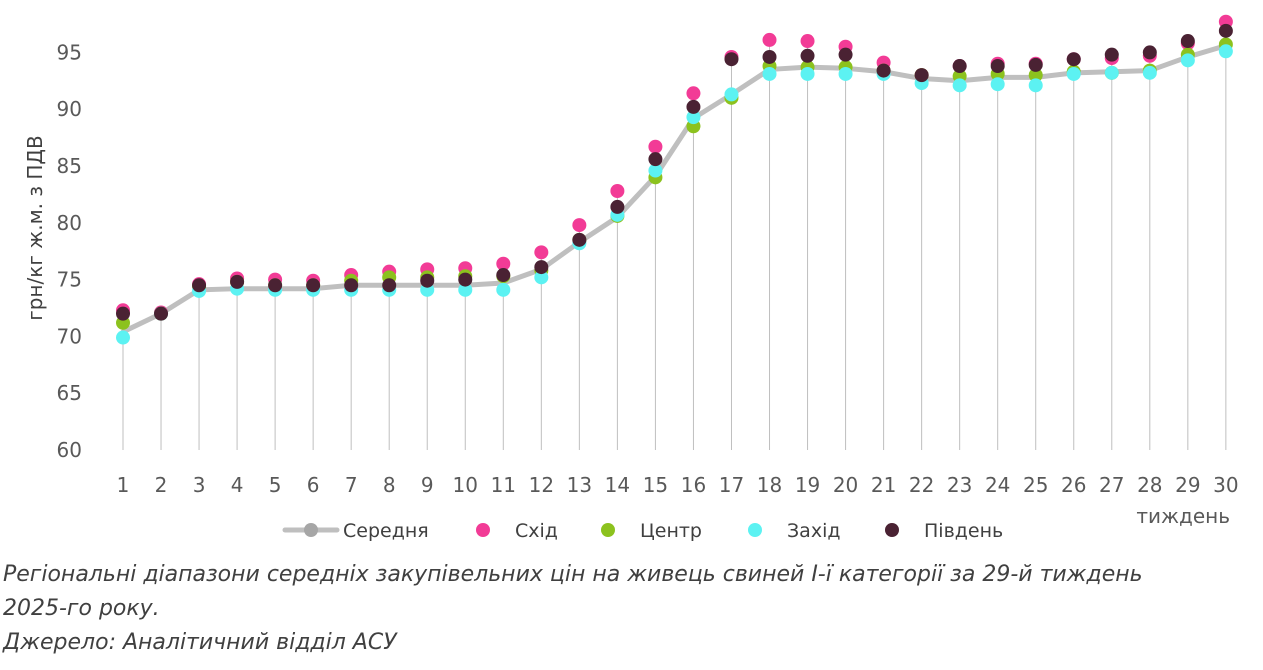 This screenshot has width=1263, height=670. Describe the element at coordinates (69, 109) in the screenshot. I see `y-tick-label: 90` at that location.